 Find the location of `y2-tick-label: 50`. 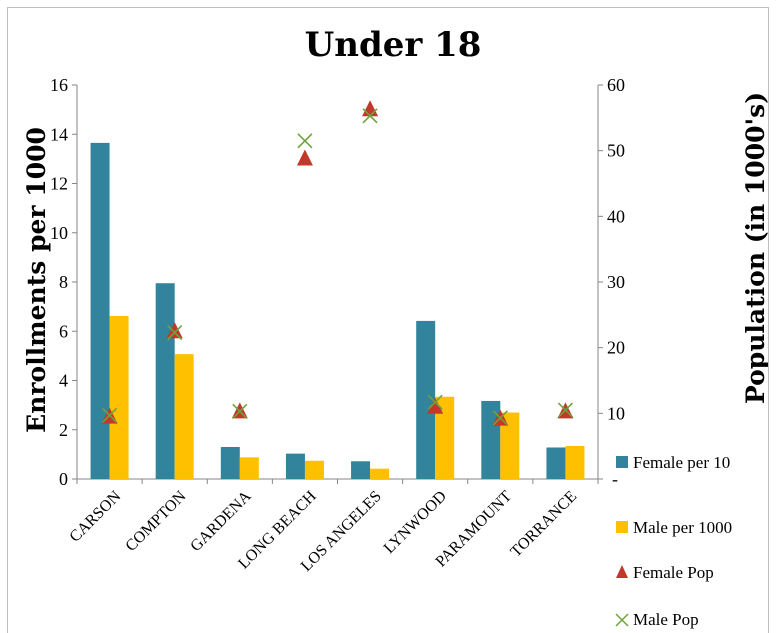

y2-tick-label: 50 is located at coordinates (616, 151).